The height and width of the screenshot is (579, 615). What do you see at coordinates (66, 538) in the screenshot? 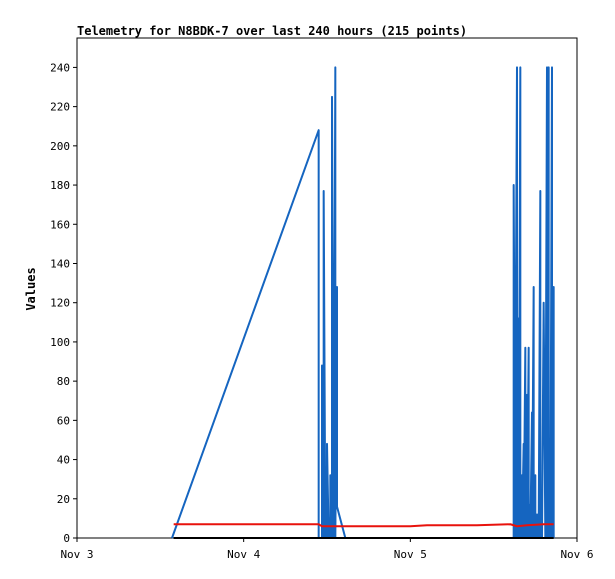
I see `y-tick-label: 0` at bounding box center [66, 538].